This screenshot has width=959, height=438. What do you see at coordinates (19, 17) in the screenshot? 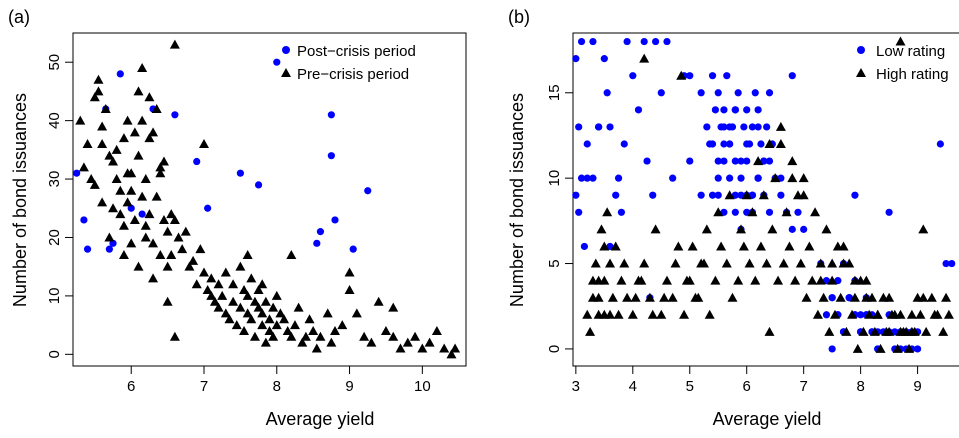
I see `panel-a-label: (a)` at bounding box center [19, 17].